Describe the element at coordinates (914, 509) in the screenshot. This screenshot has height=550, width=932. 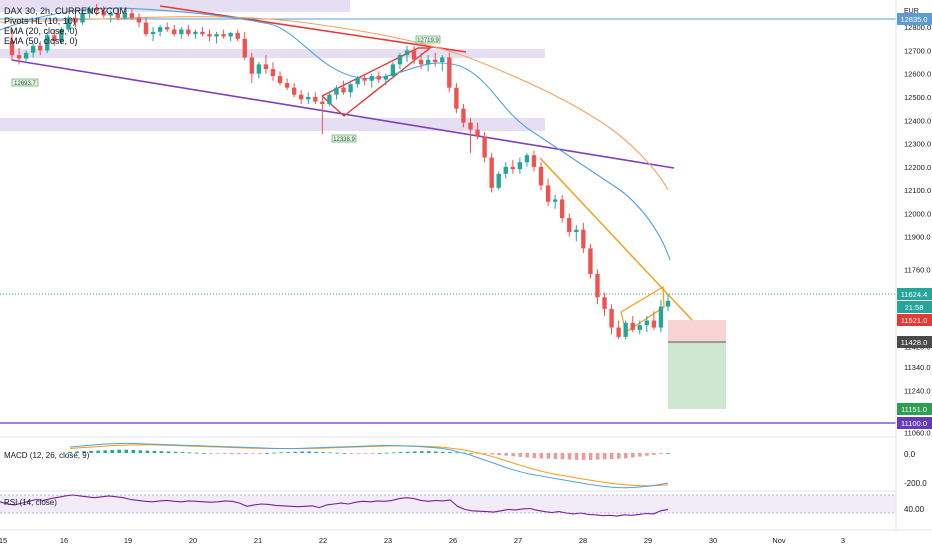
I see `rsi-tick: 40.00` at that location.